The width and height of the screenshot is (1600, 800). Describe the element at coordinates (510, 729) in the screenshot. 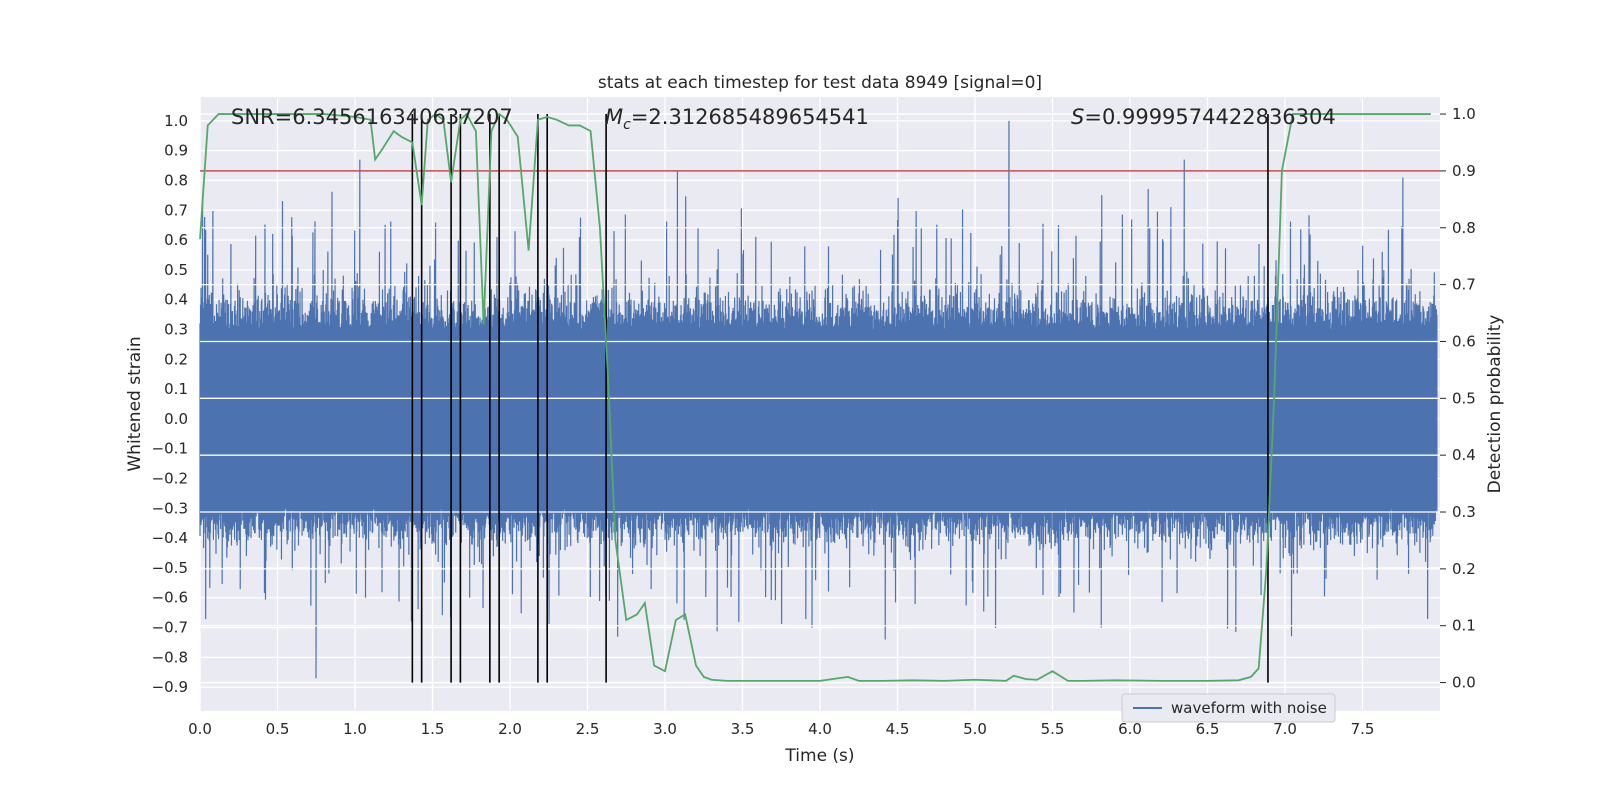

I see `x-tick-label: 2.0` at that location.